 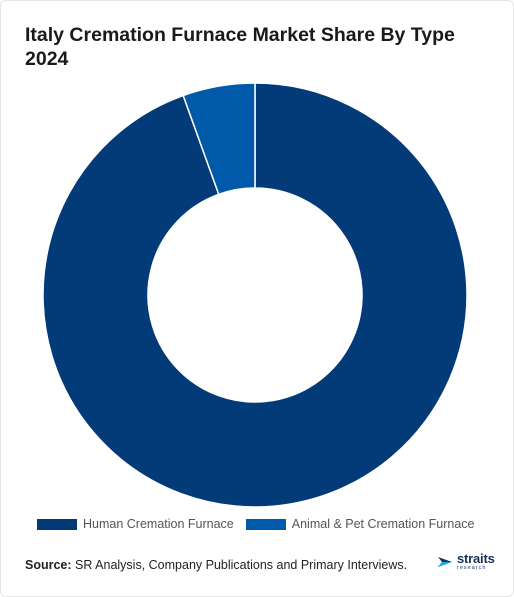 I want to click on logo-mark-icon, so click(x=445, y=561).